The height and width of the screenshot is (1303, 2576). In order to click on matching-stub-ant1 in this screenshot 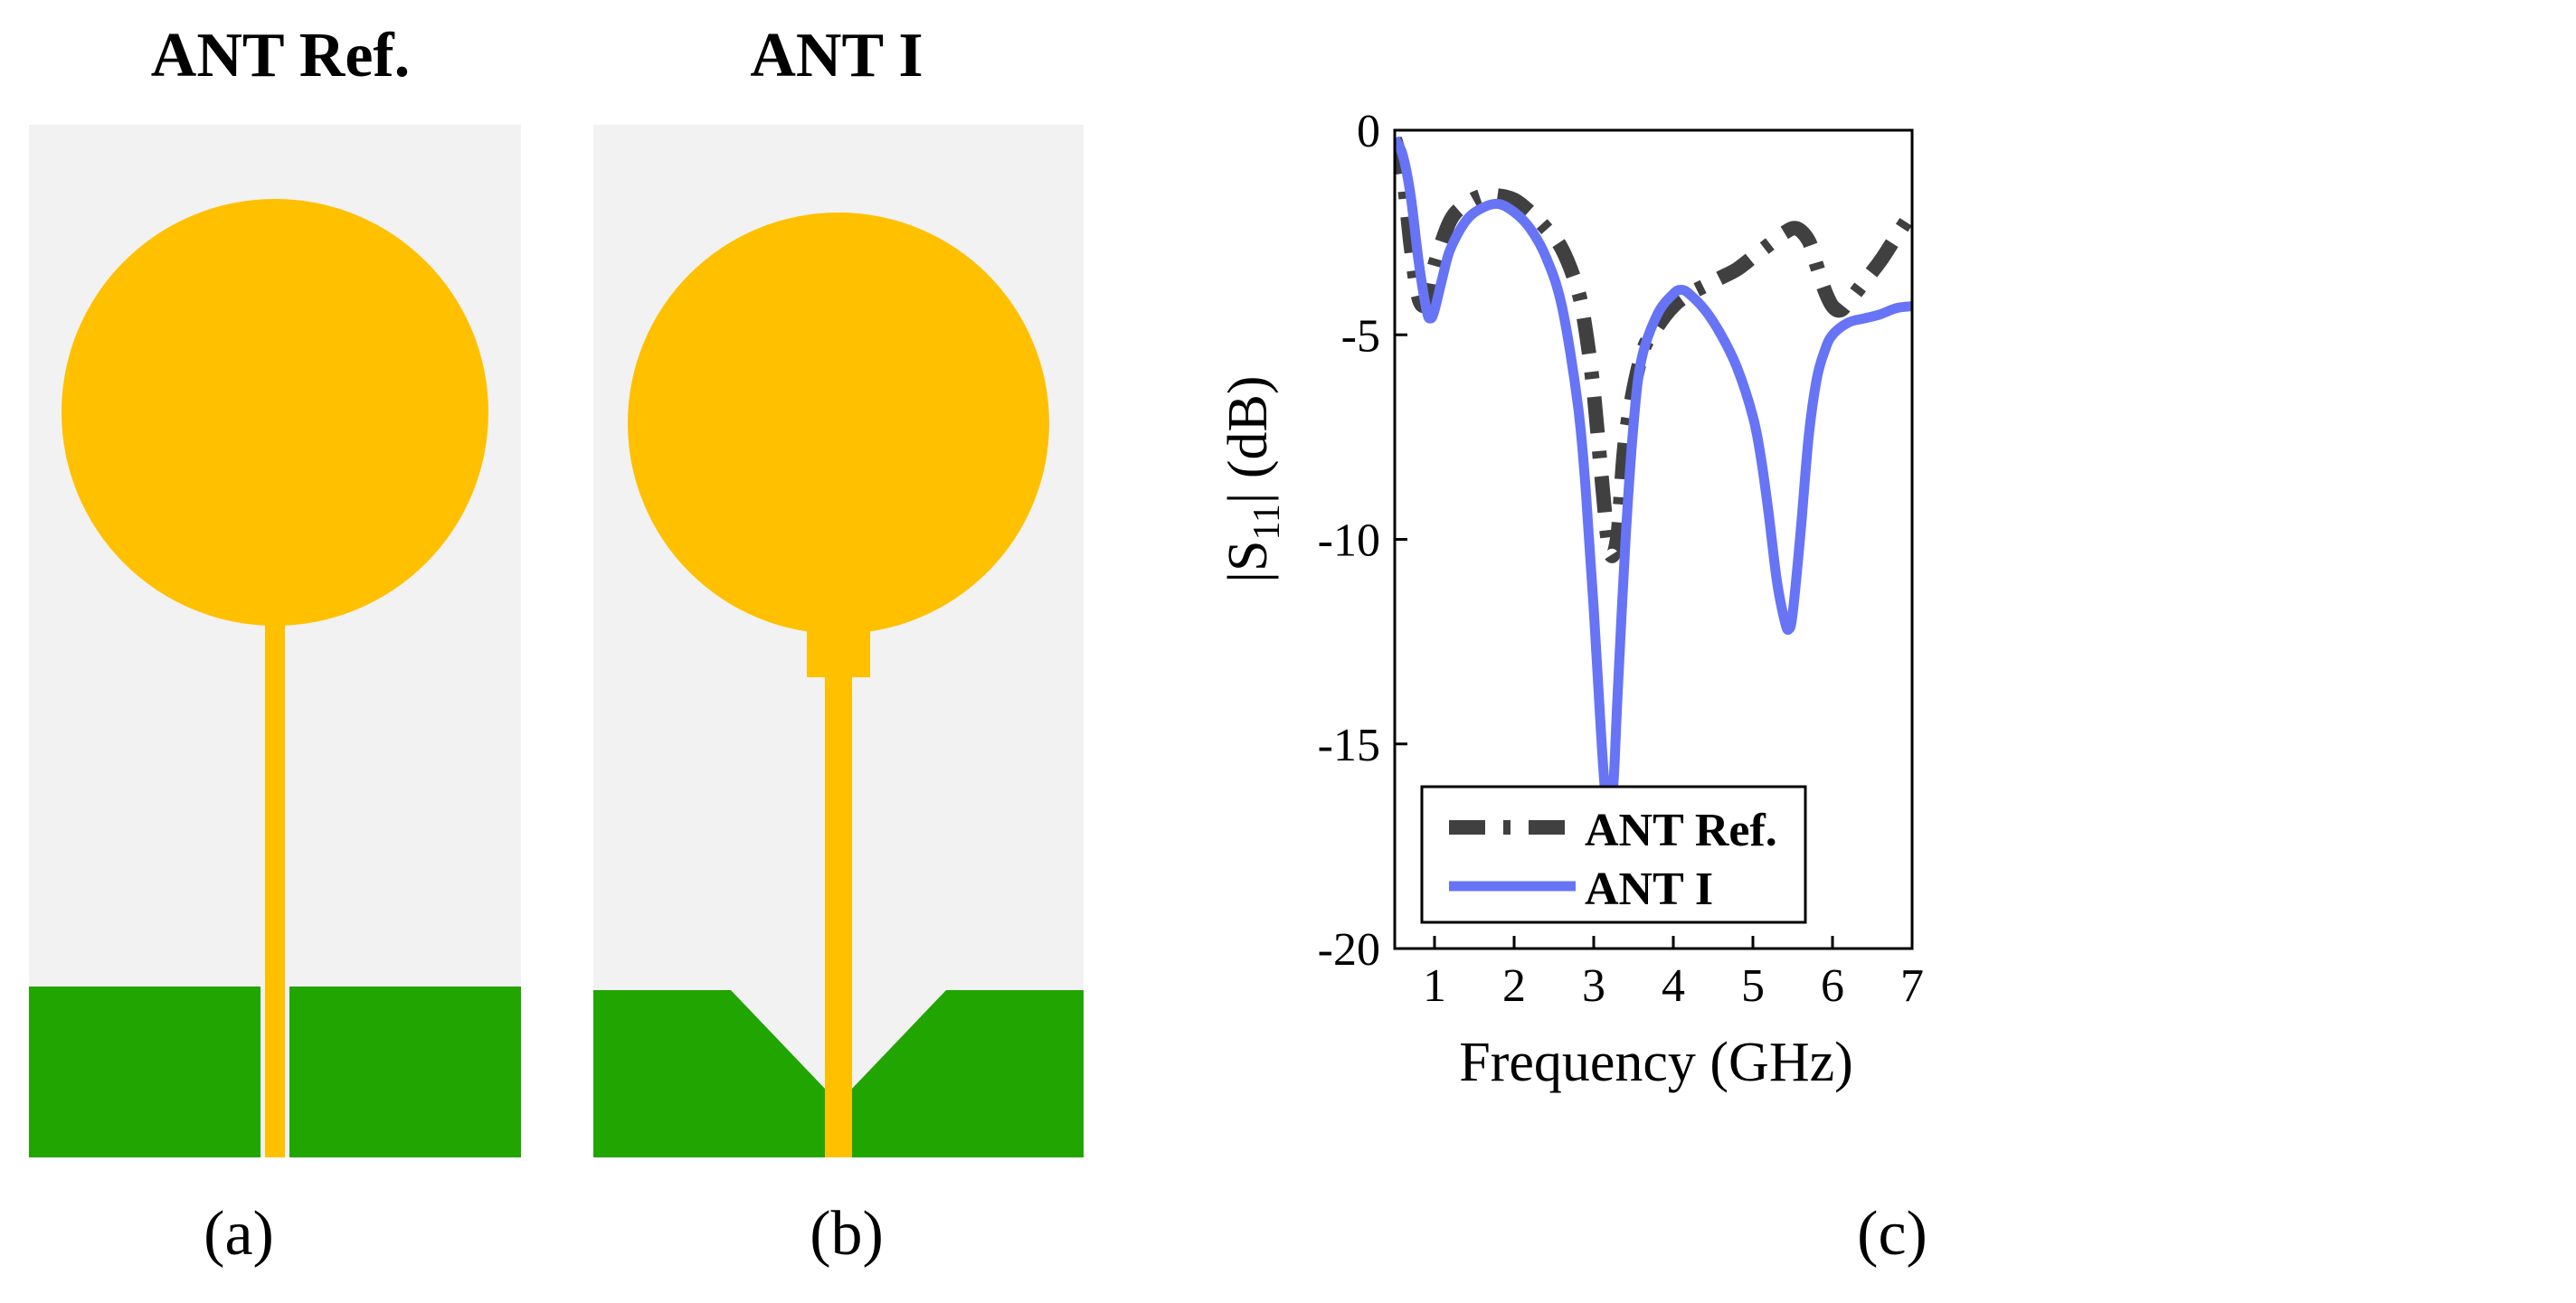, I will do `click(839, 652)`.